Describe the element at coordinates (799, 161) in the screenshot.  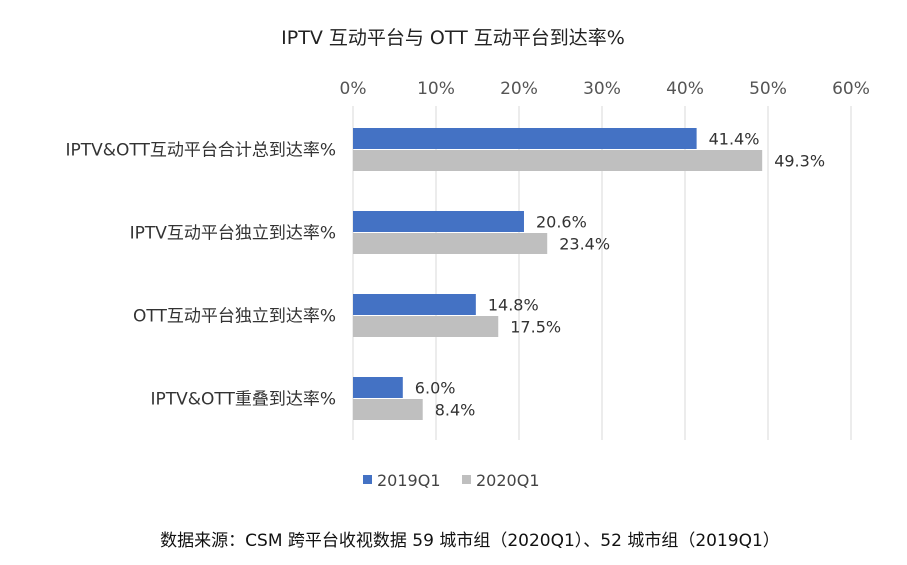
I see `data-label: 49.3%` at that location.